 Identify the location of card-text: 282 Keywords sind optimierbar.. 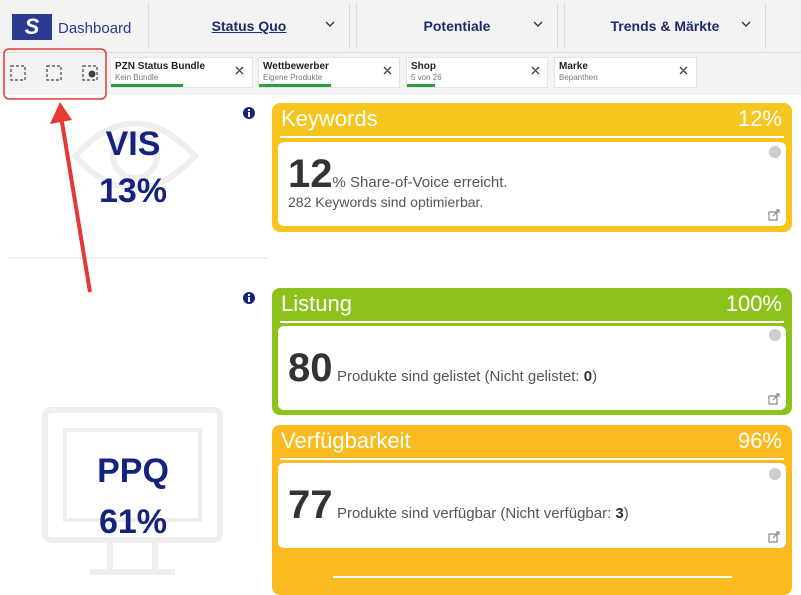
(386, 202).